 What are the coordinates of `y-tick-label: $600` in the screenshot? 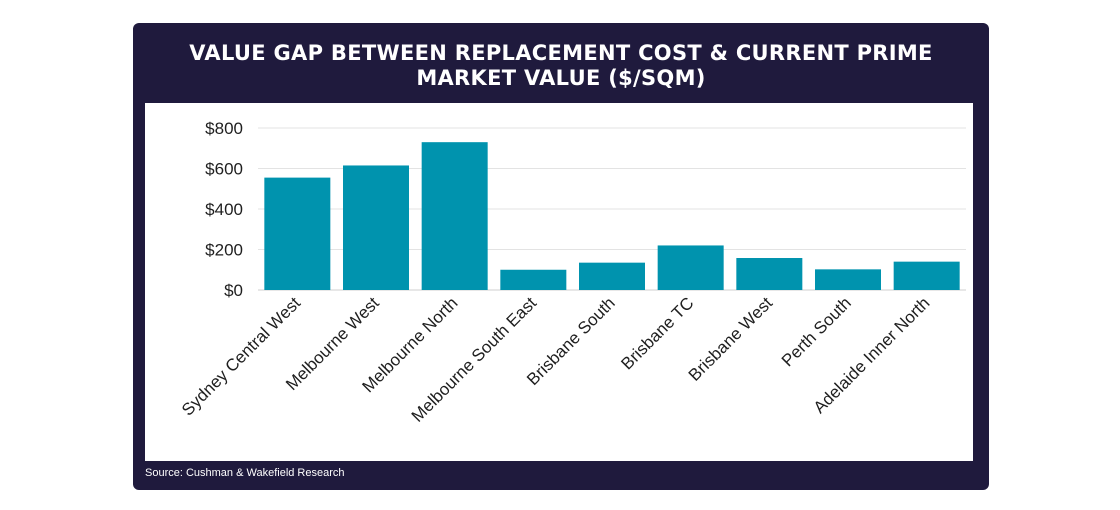 It's located at (224, 169).